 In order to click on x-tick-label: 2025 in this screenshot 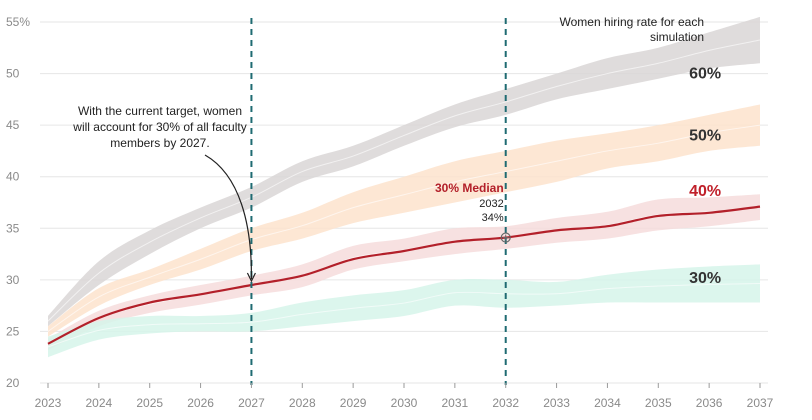, I will do `click(149, 403)`.